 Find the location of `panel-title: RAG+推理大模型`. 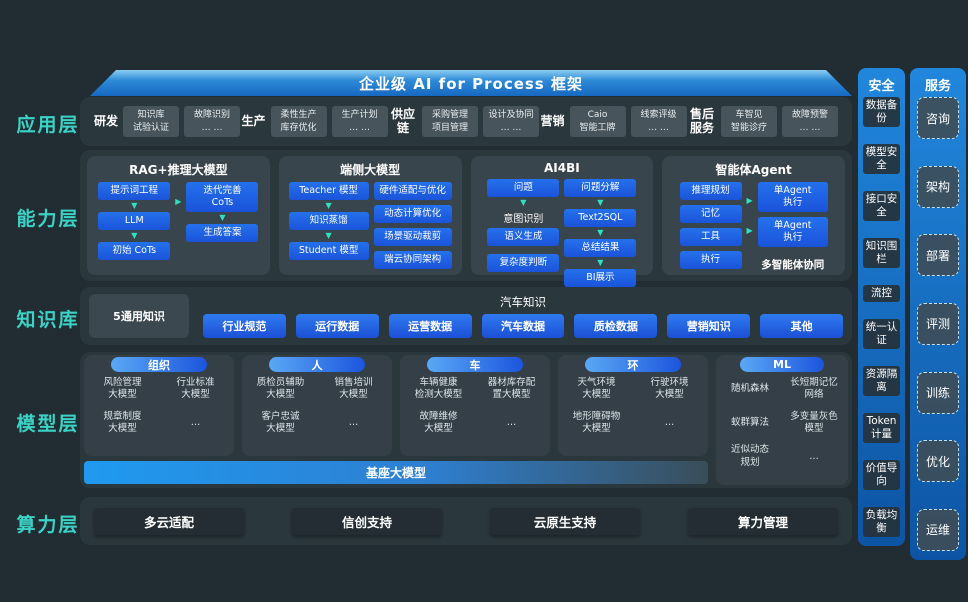

panel-title: RAG+推理大模型 is located at coordinates (178, 170).